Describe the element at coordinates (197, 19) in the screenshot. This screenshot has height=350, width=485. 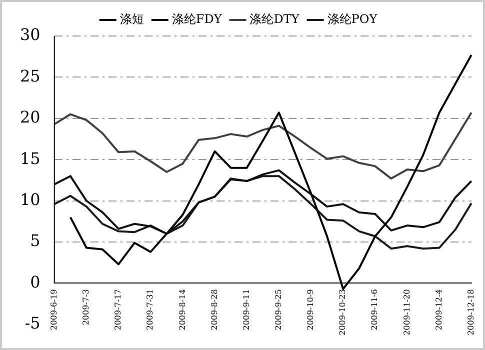
I see `legend-label: 涤纶FDY` at that location.